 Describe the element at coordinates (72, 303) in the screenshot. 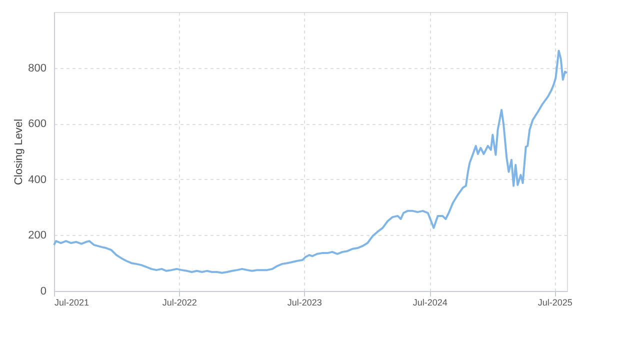

I see `x-tick-label: Jul-2021` at that location.